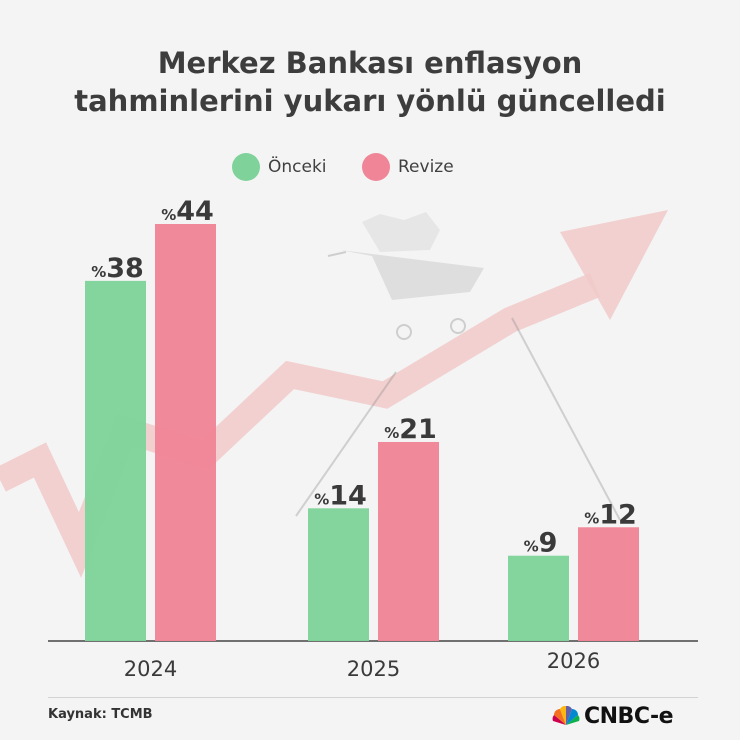  Describe the element at coordinates (376, 167) in the screenshot. I see `legend-swatch-revize` at that location.